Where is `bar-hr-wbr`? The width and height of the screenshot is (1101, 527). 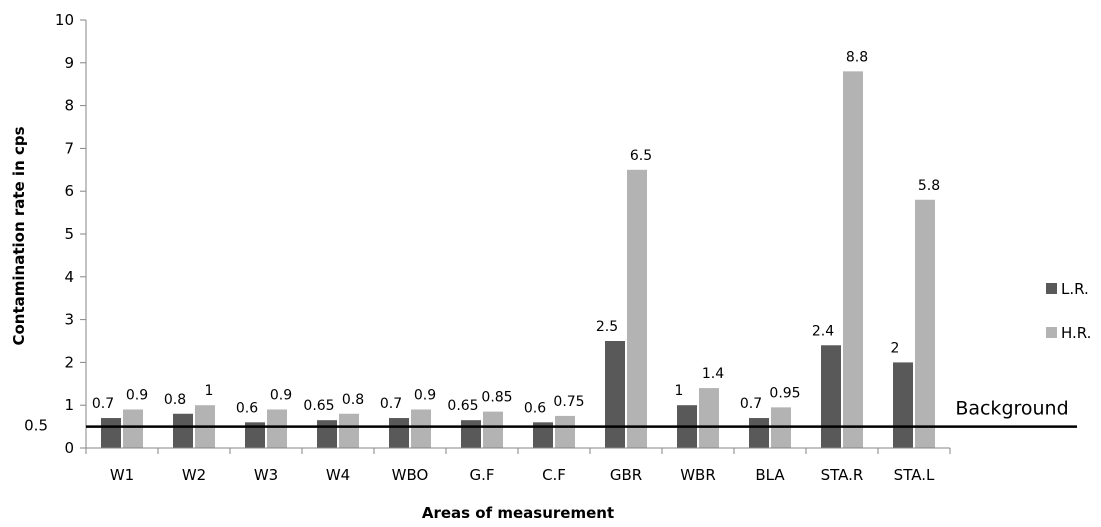 bar-hr-wbr is located at coordinates (709, 418).